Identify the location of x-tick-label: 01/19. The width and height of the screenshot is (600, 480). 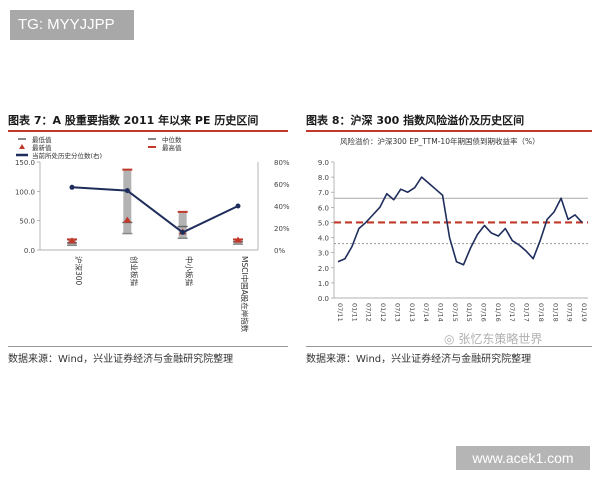
(584, 312).